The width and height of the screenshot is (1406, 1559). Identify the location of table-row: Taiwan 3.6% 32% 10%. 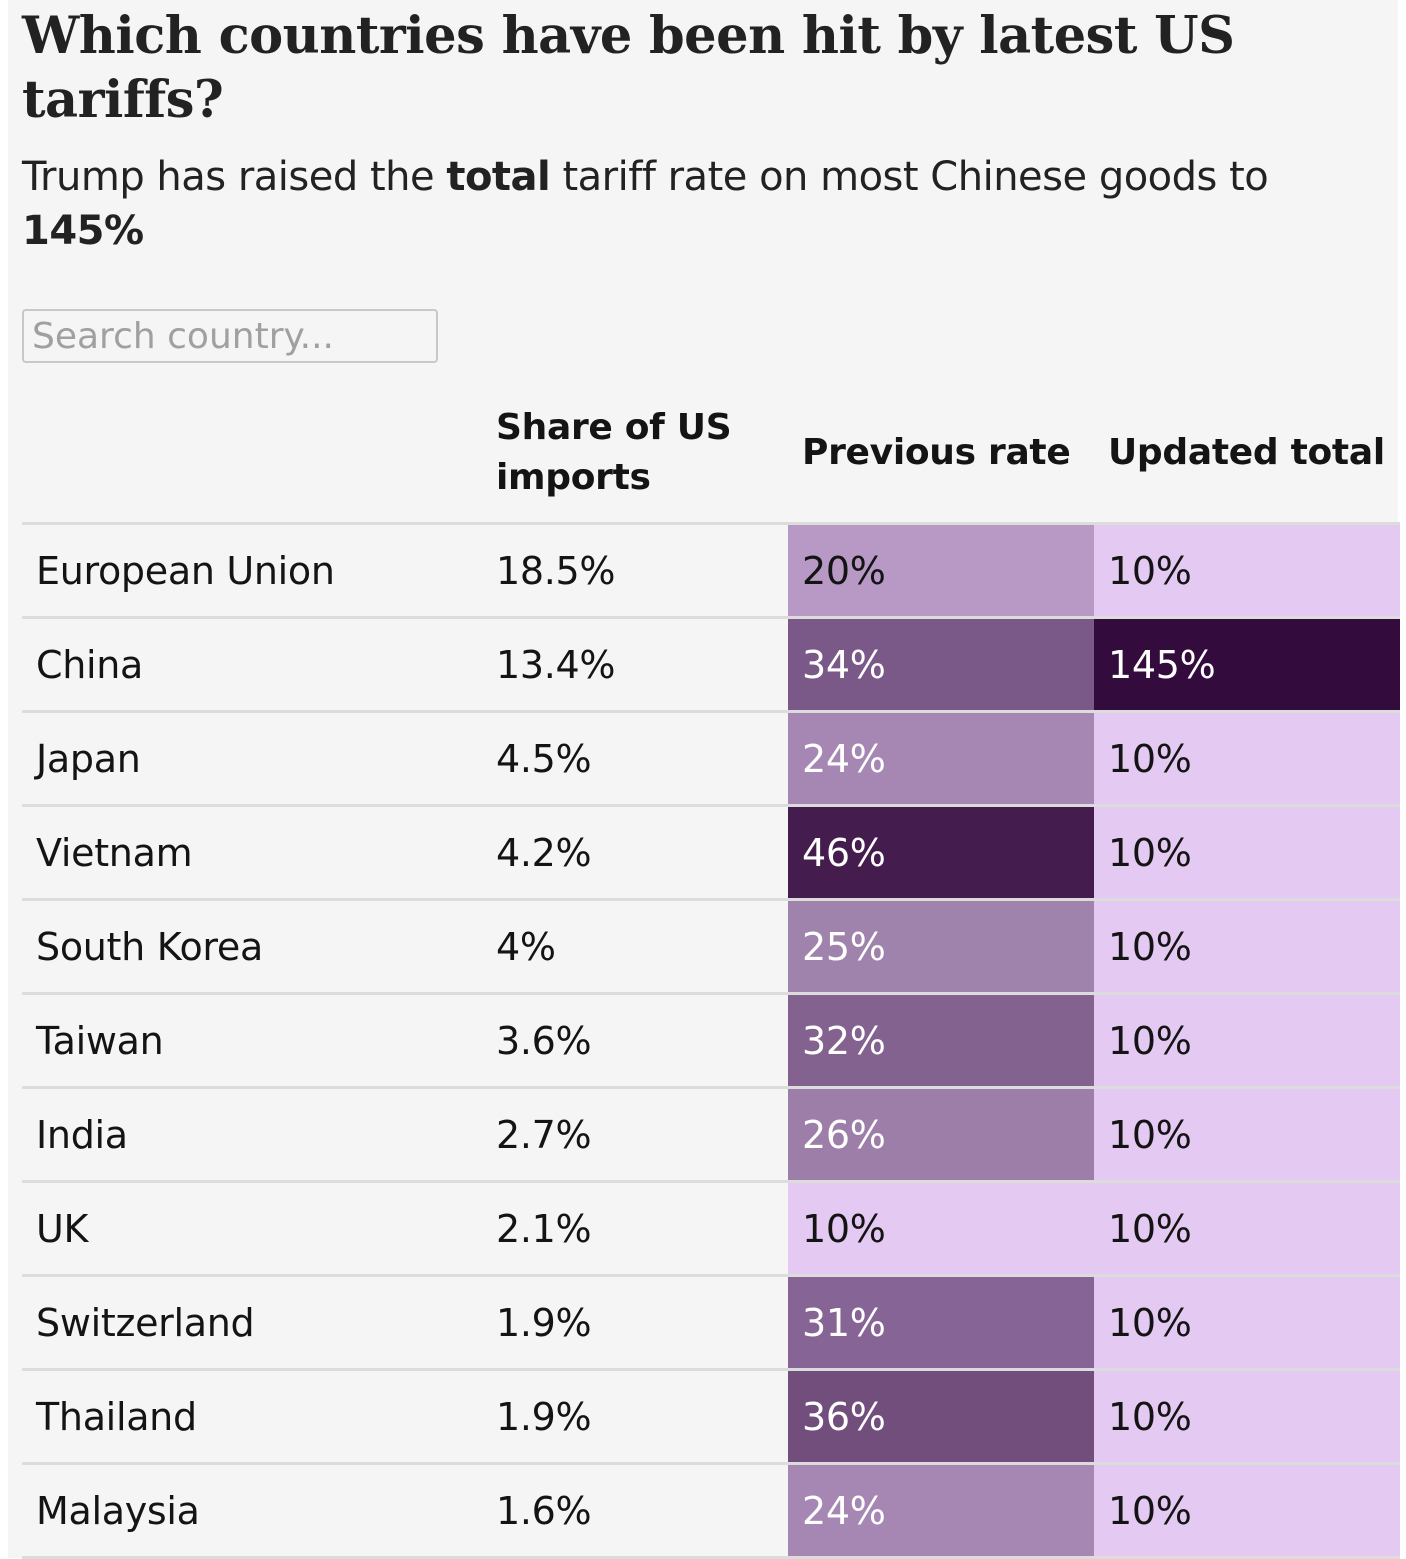
(711, 1040).